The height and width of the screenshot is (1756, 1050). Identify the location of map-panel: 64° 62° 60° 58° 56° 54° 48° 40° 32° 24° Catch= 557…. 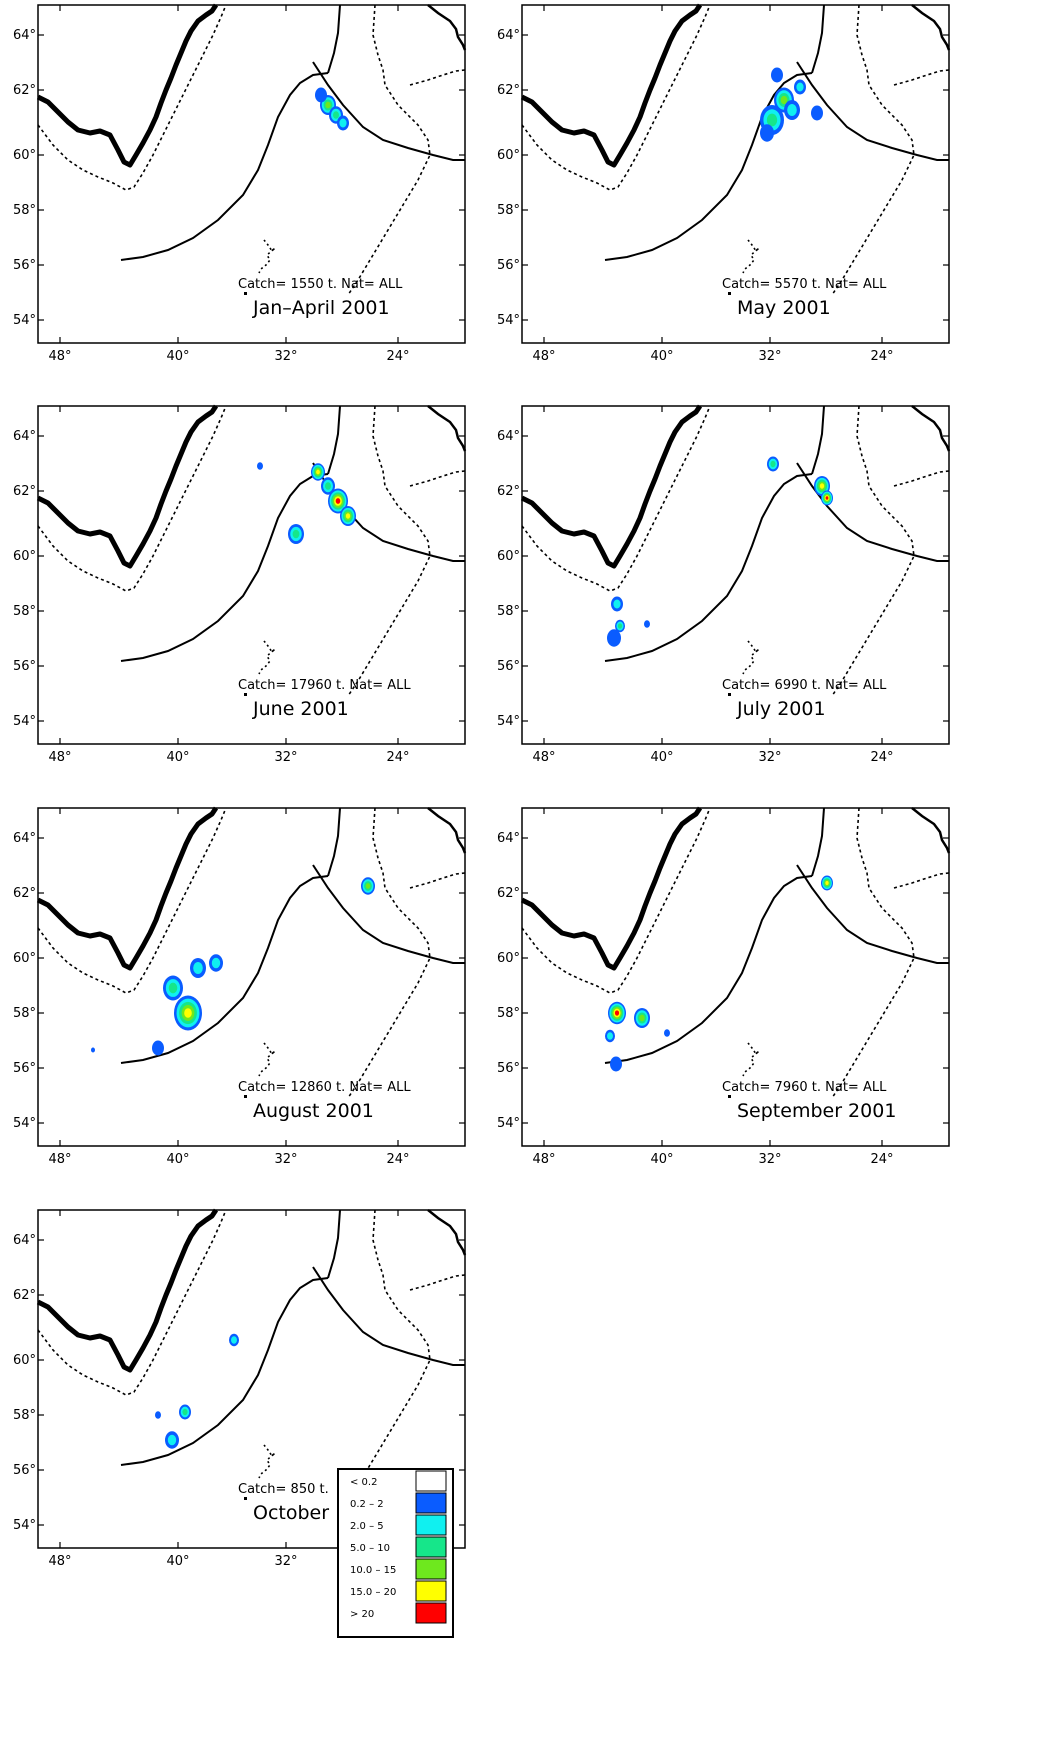
(722, 185).